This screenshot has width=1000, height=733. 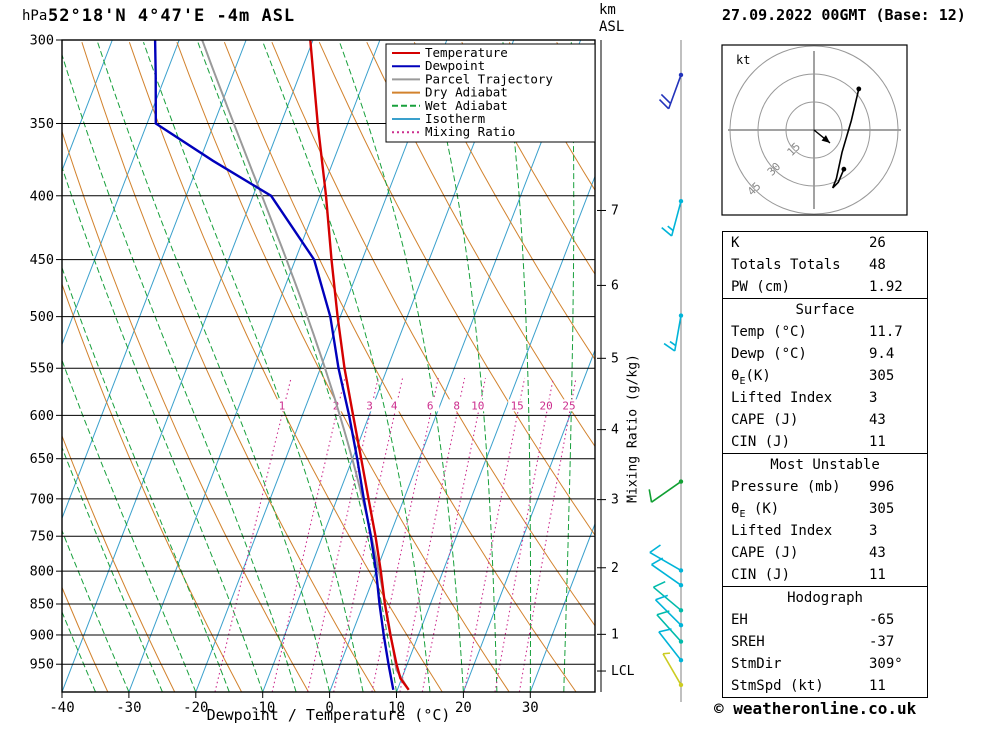 I want to click on svg-text: 900, so click(x=42, y=635).